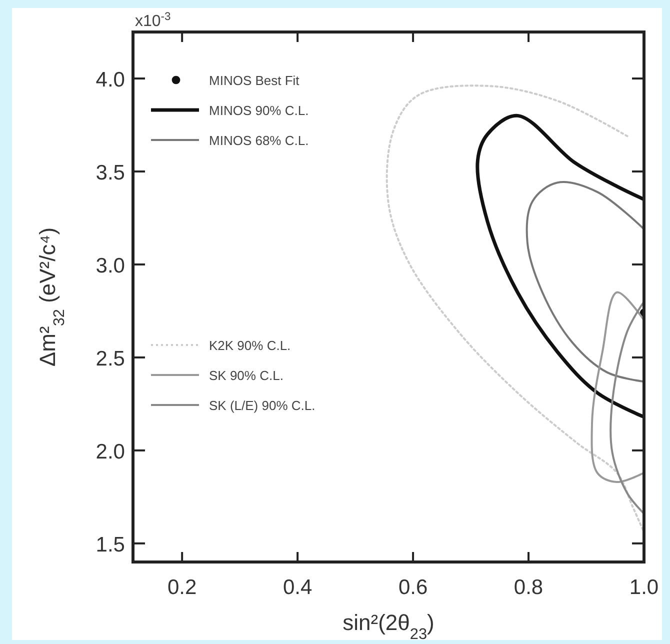 The height and width of the screenshot is (644, 670). Describe the element at coordinates (413, 587) in the screenshot. I see `x-tick-label: 0.6` at that location.